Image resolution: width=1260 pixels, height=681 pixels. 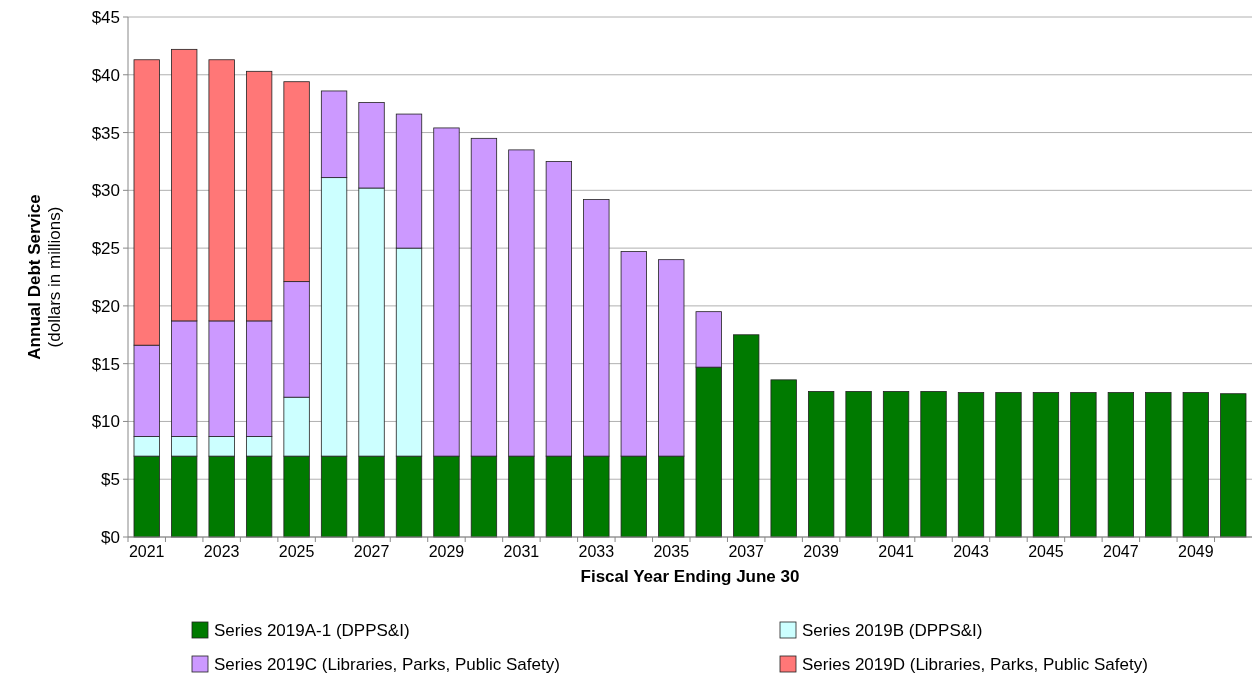 I want to click on x-tick-label: 2043, so click(x=971, y=551).